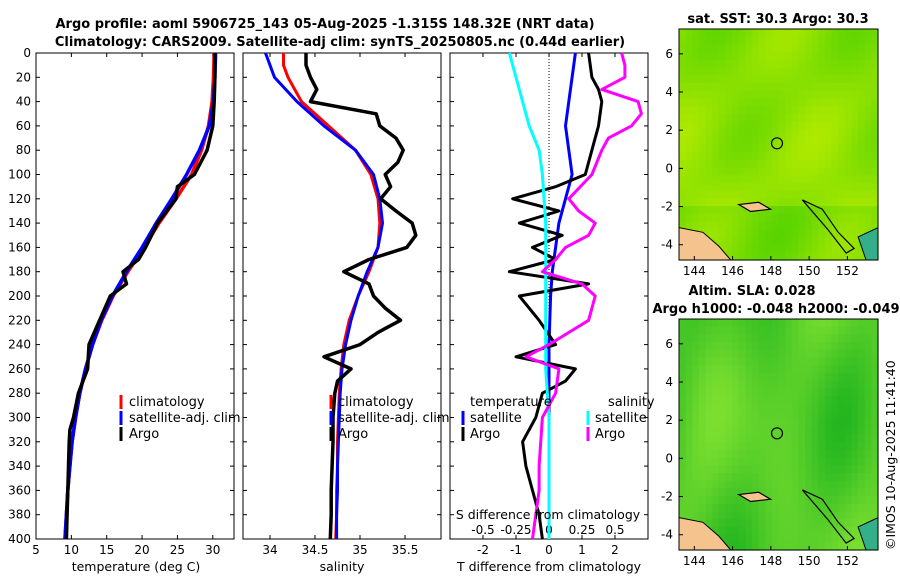  I want to click on map-x-tick-label: 148, so click(770, 561).